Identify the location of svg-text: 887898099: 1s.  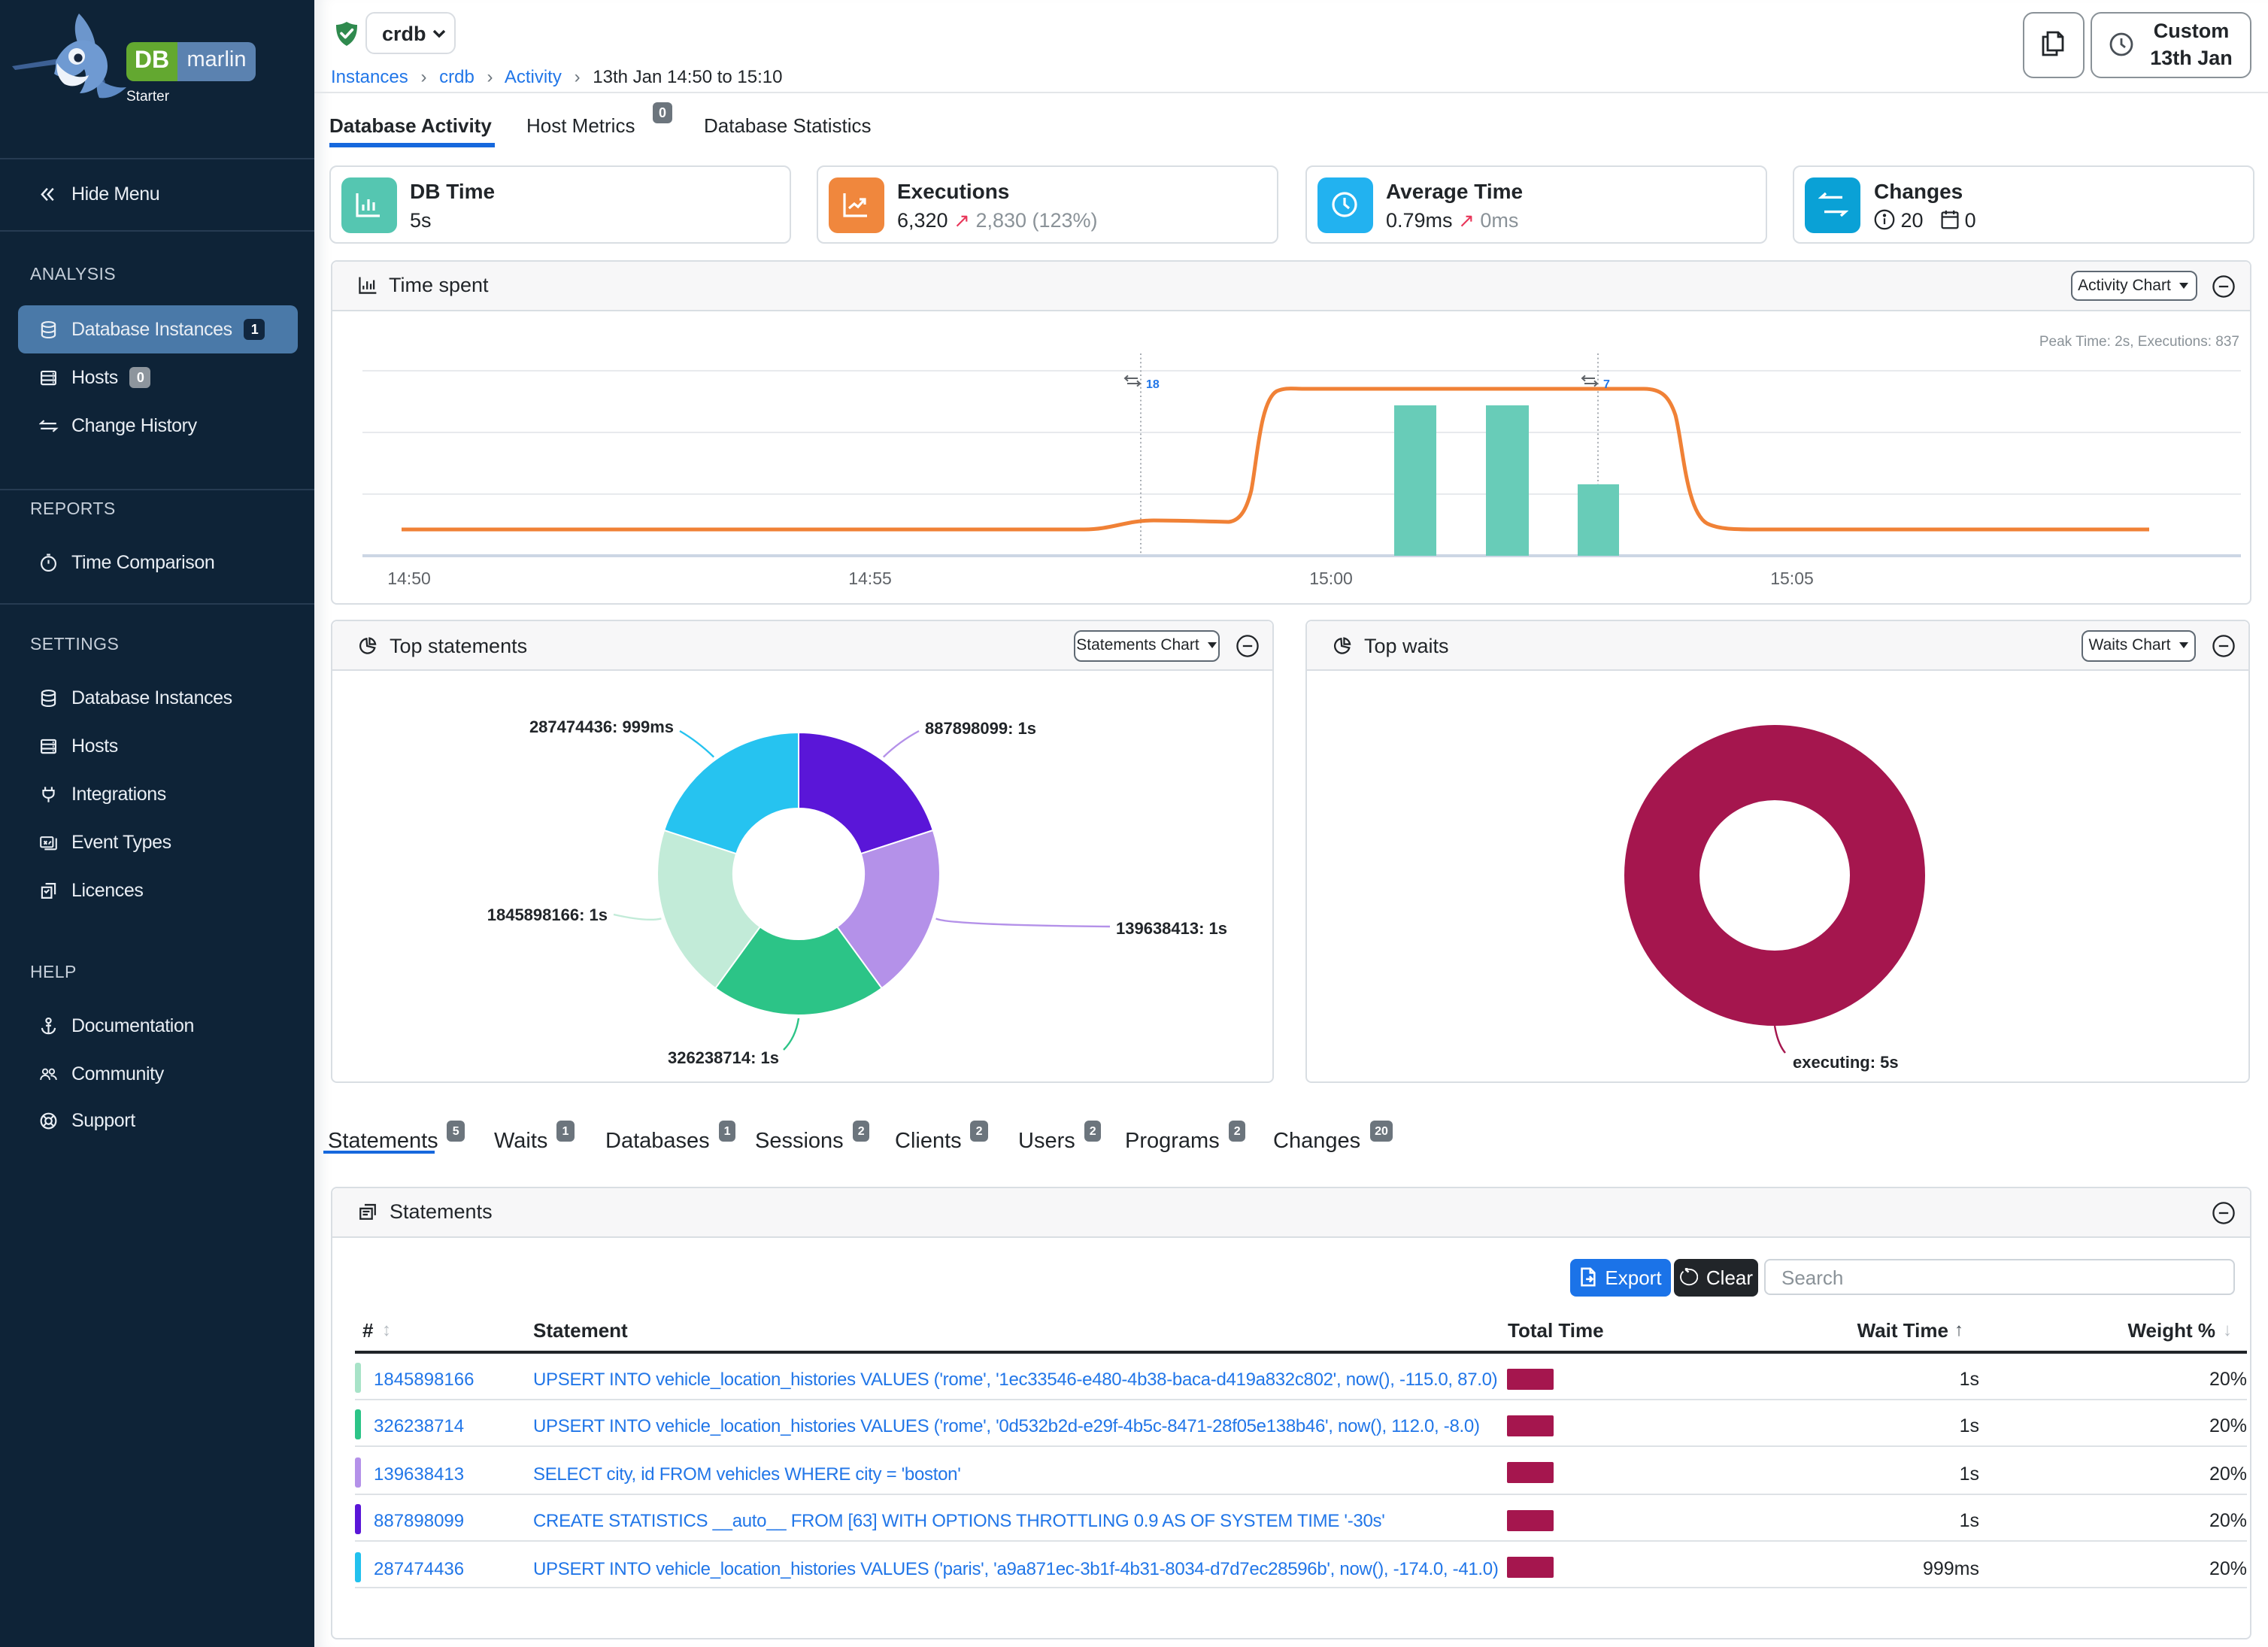
(981, 728).